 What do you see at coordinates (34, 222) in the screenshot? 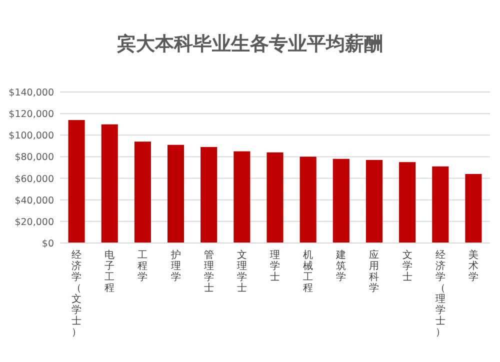
I see `y-tick-label: $20,000` at bounding box center [34, 222].